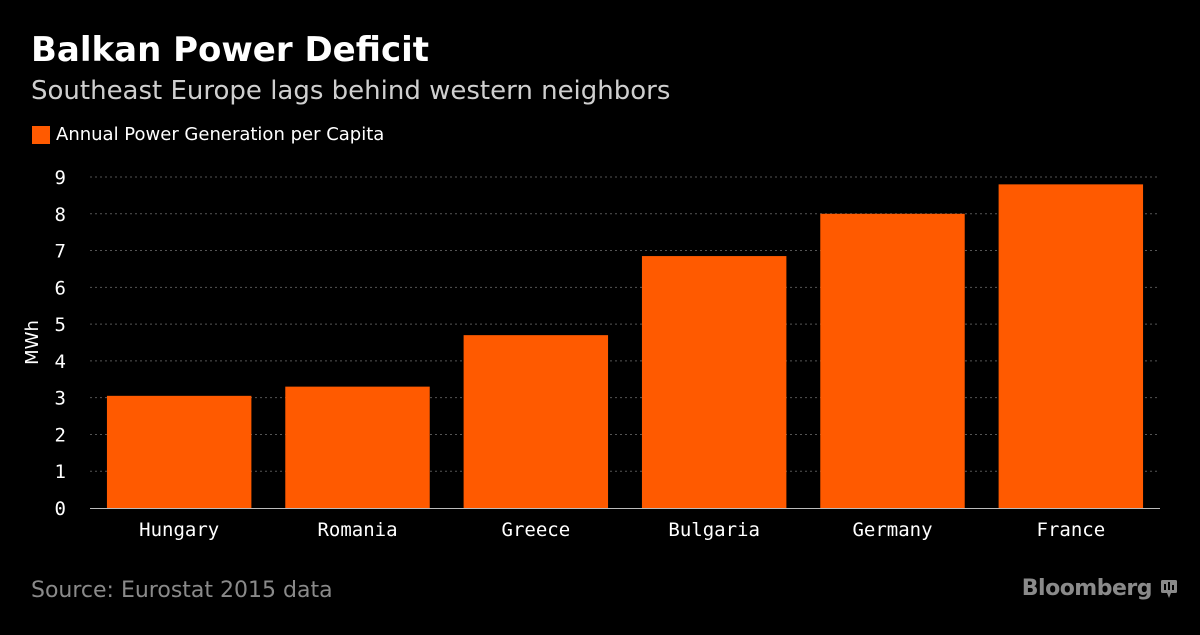  What do you see at coordinates (32, 342) in the screenshot?
I see `y-axis-label: MWh` at bounding box center [32, 342].